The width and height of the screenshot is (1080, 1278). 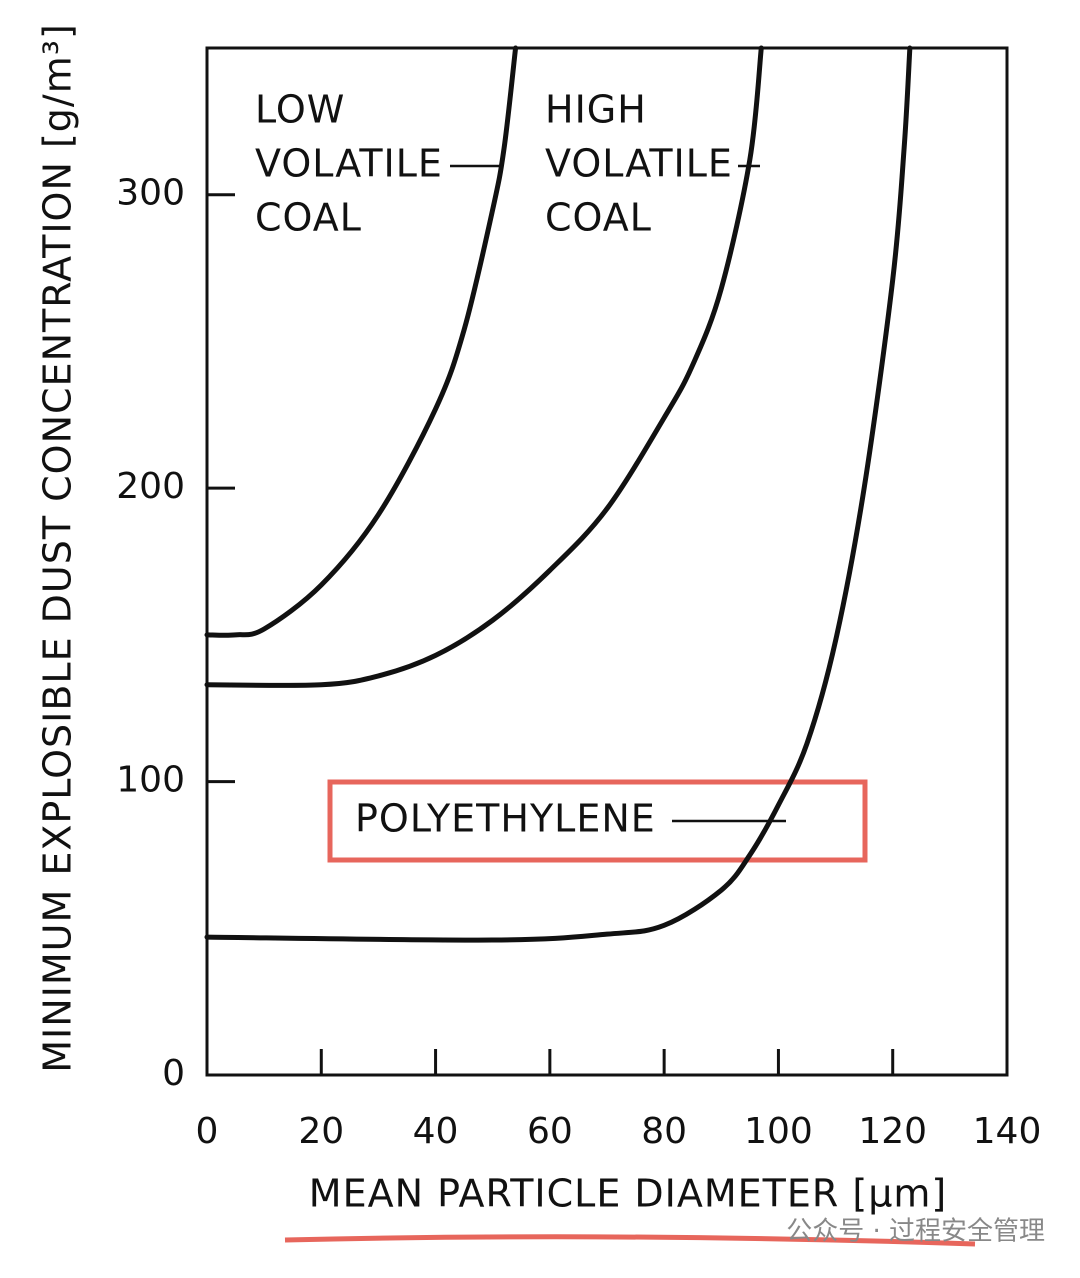 I want to click on y-tick-label: 200, so click(x=150, y=486).